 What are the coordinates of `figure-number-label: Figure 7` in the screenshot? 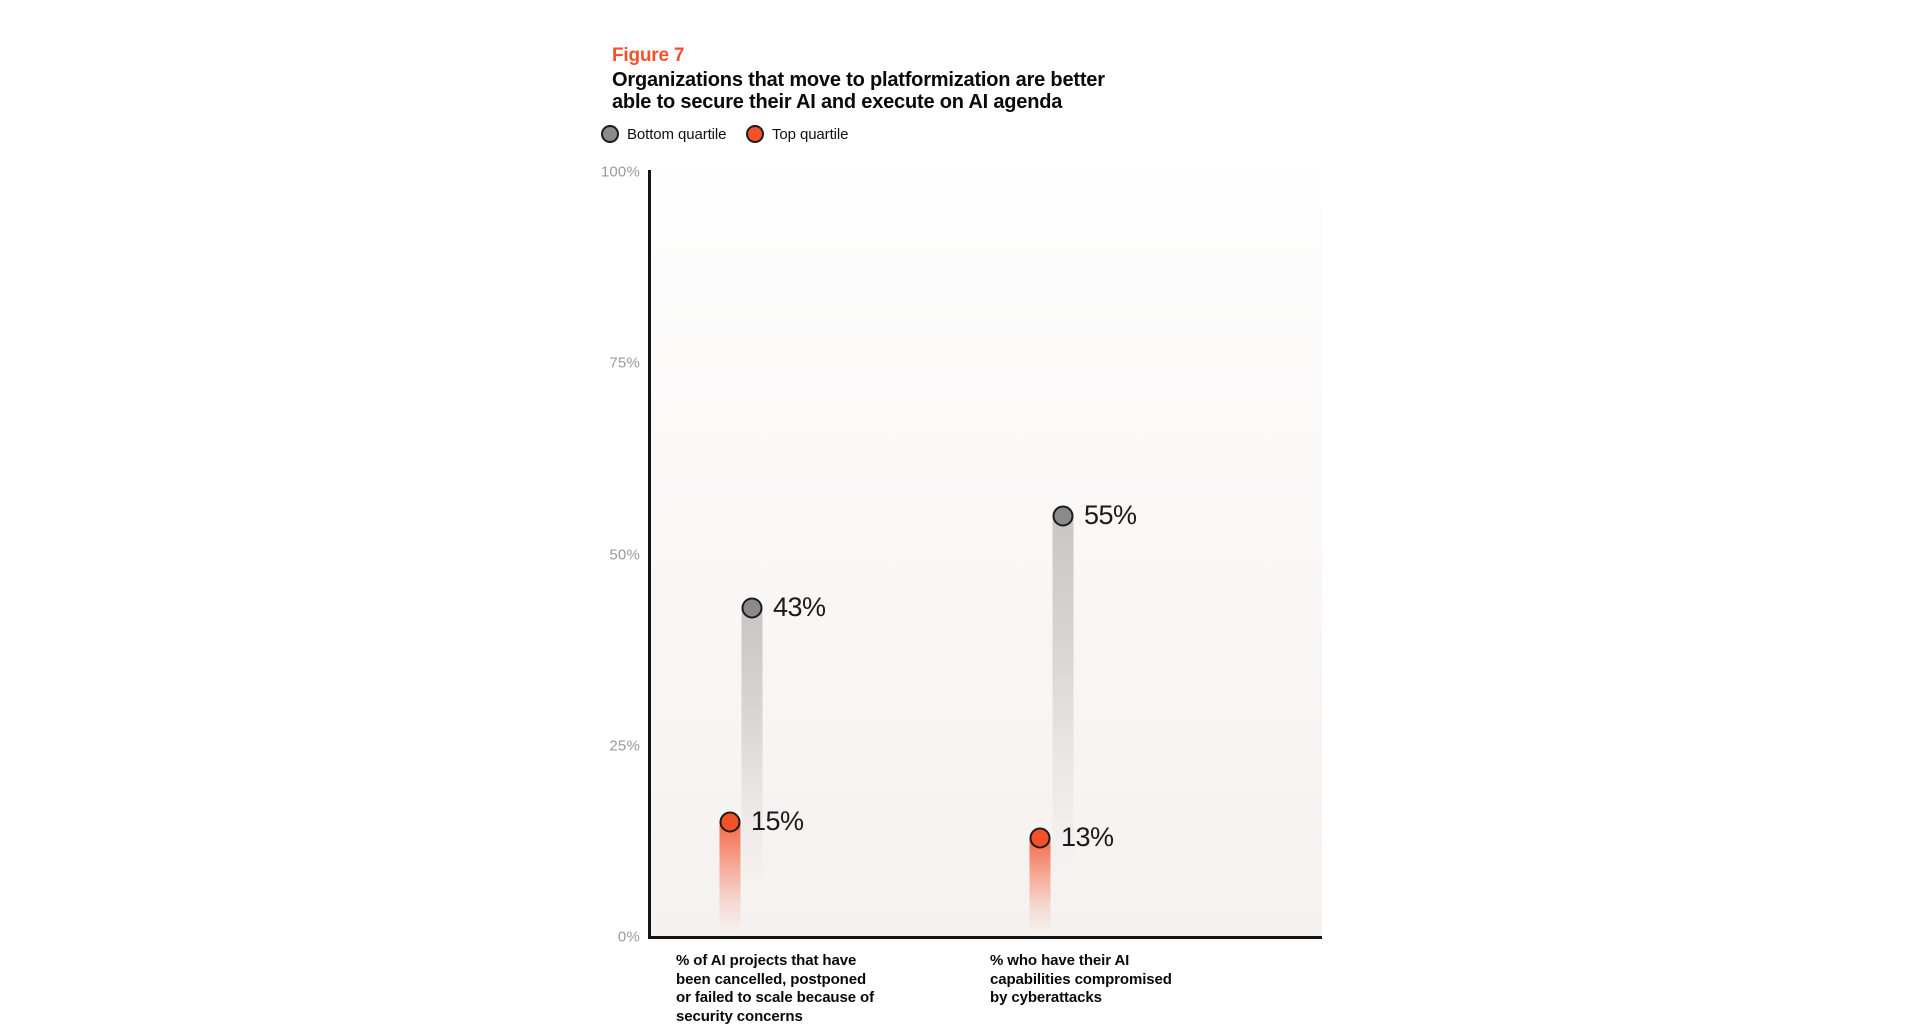 It's located at (648, 55).